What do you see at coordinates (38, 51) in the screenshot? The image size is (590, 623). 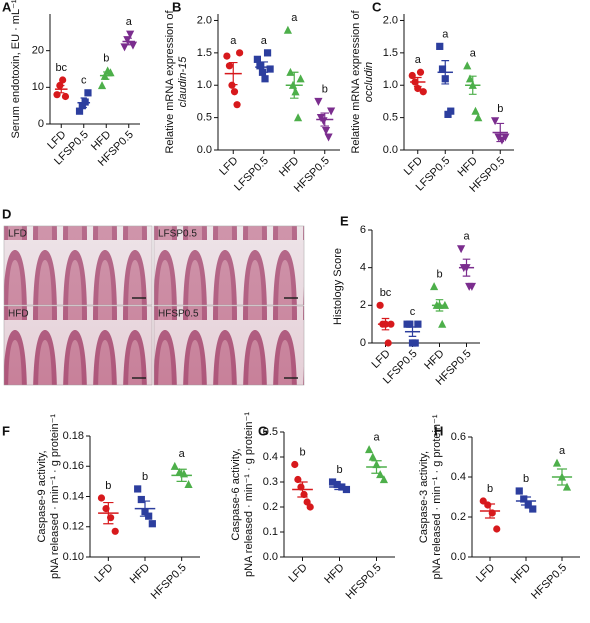 I see `y-tick-label: 20` at bounding box center [38, 51].